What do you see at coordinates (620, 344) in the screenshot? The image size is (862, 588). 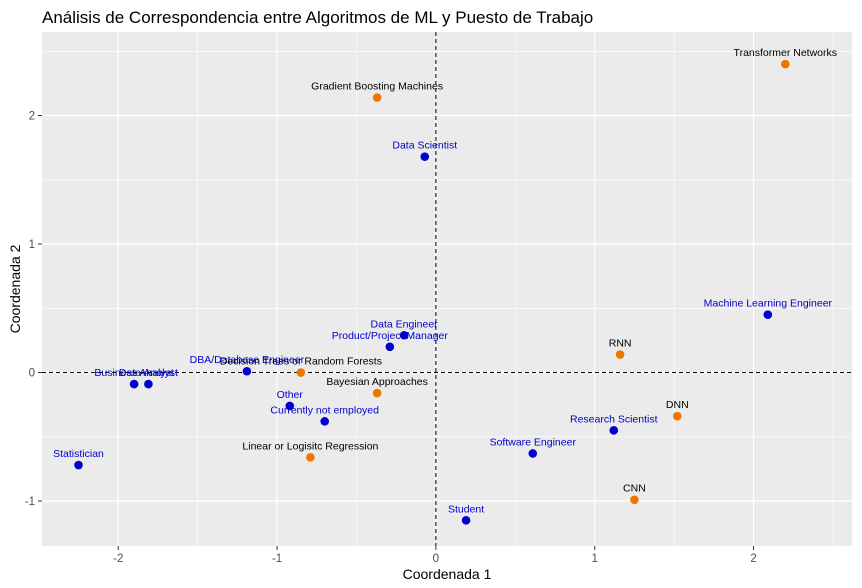 I see `label-rnn: RNN` at bounding box center [620, 344].